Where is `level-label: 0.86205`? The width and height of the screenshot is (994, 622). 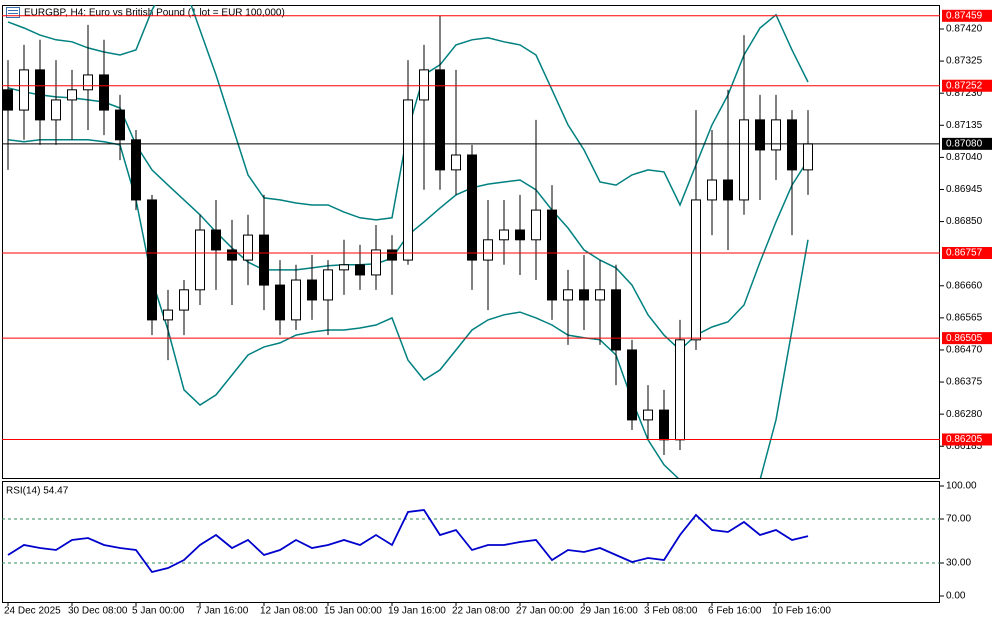 level-label: 0.86205 is located at coordinates (964, 439).